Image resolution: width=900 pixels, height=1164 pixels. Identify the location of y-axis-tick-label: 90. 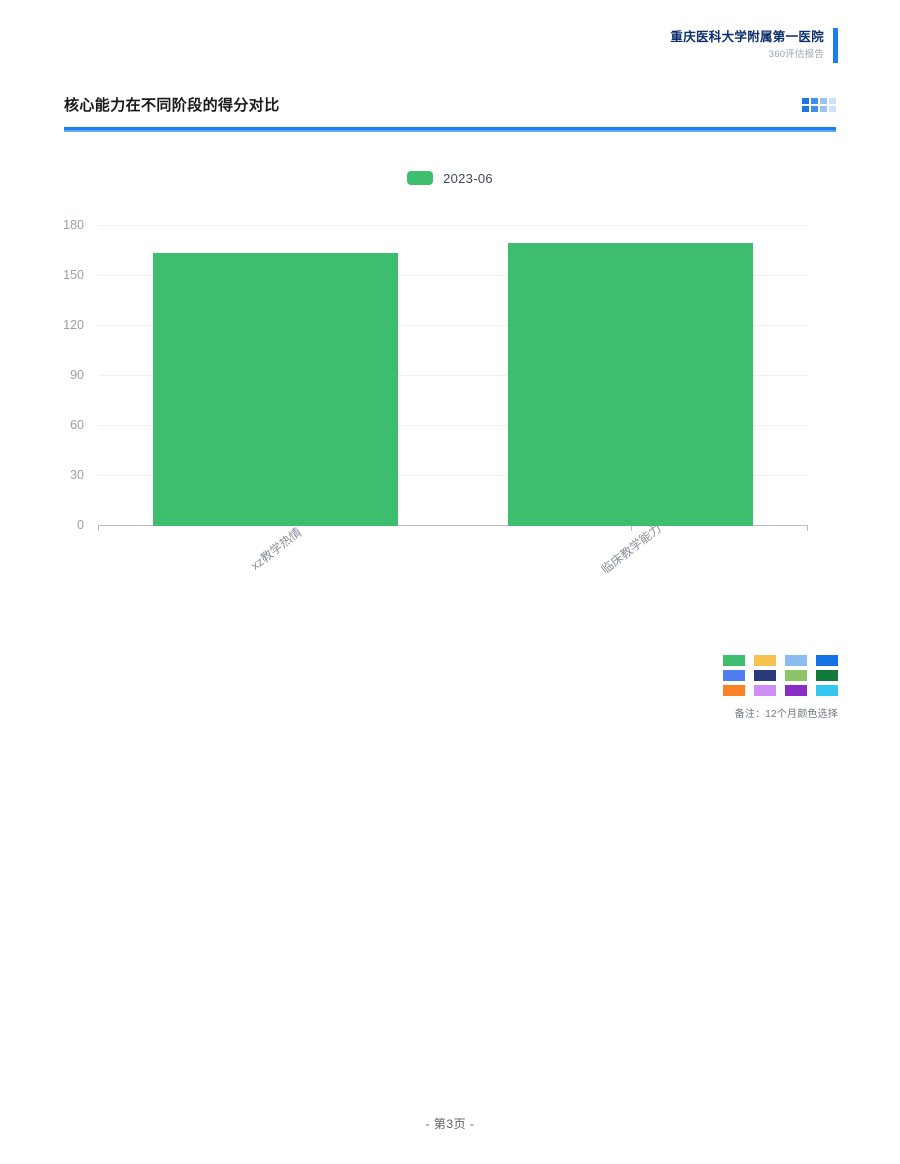
(77, 375).